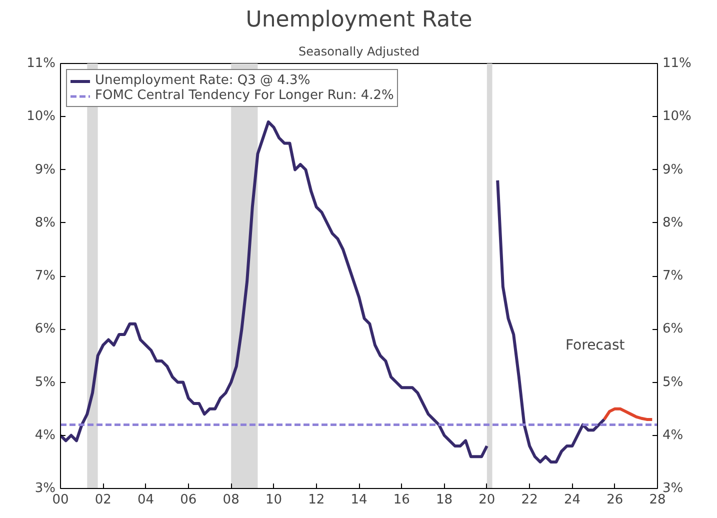 This screenshot has width=717, height=518. Describe the element at coordinates (316, 500) in the screenshot. I see `x-tick-label: 12` at that location.